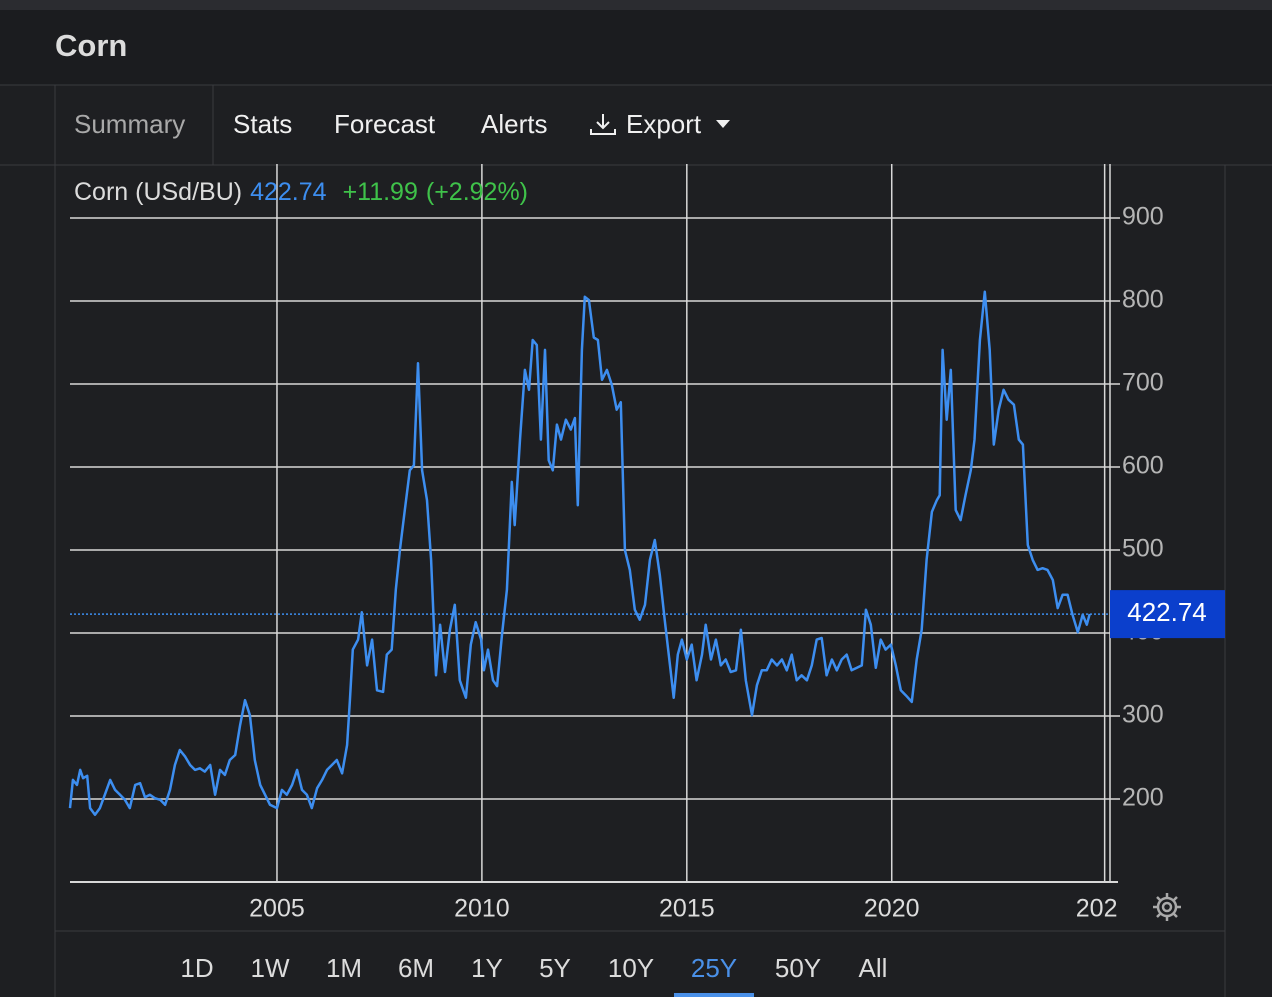 Image resolution: width=1272 pixels, height=997 pixels. What do you see at coordinates (723, 124) in the screenshot?
I see `dropdown-caret` at bounding box center [723, 124].